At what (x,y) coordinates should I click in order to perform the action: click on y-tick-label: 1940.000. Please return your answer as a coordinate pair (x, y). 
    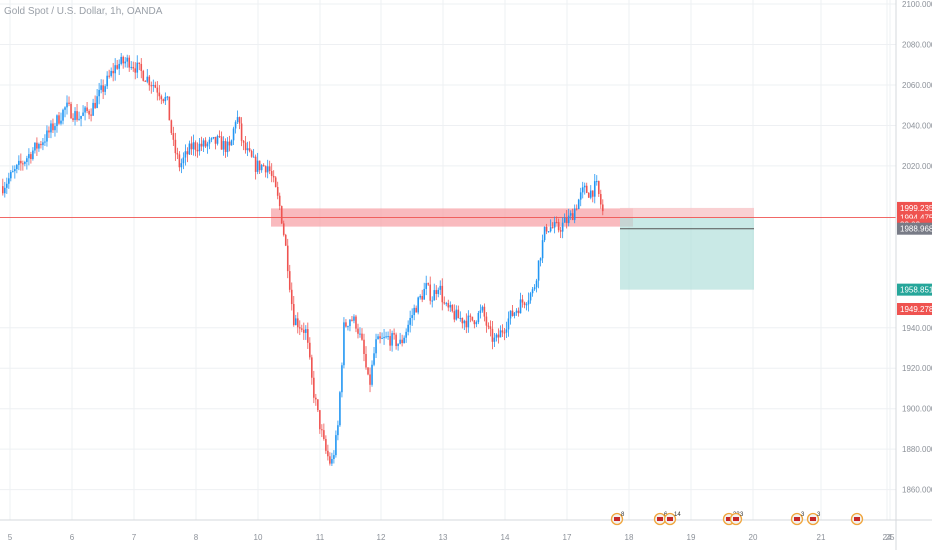
    Looking at the image, I should click on (917, 328).